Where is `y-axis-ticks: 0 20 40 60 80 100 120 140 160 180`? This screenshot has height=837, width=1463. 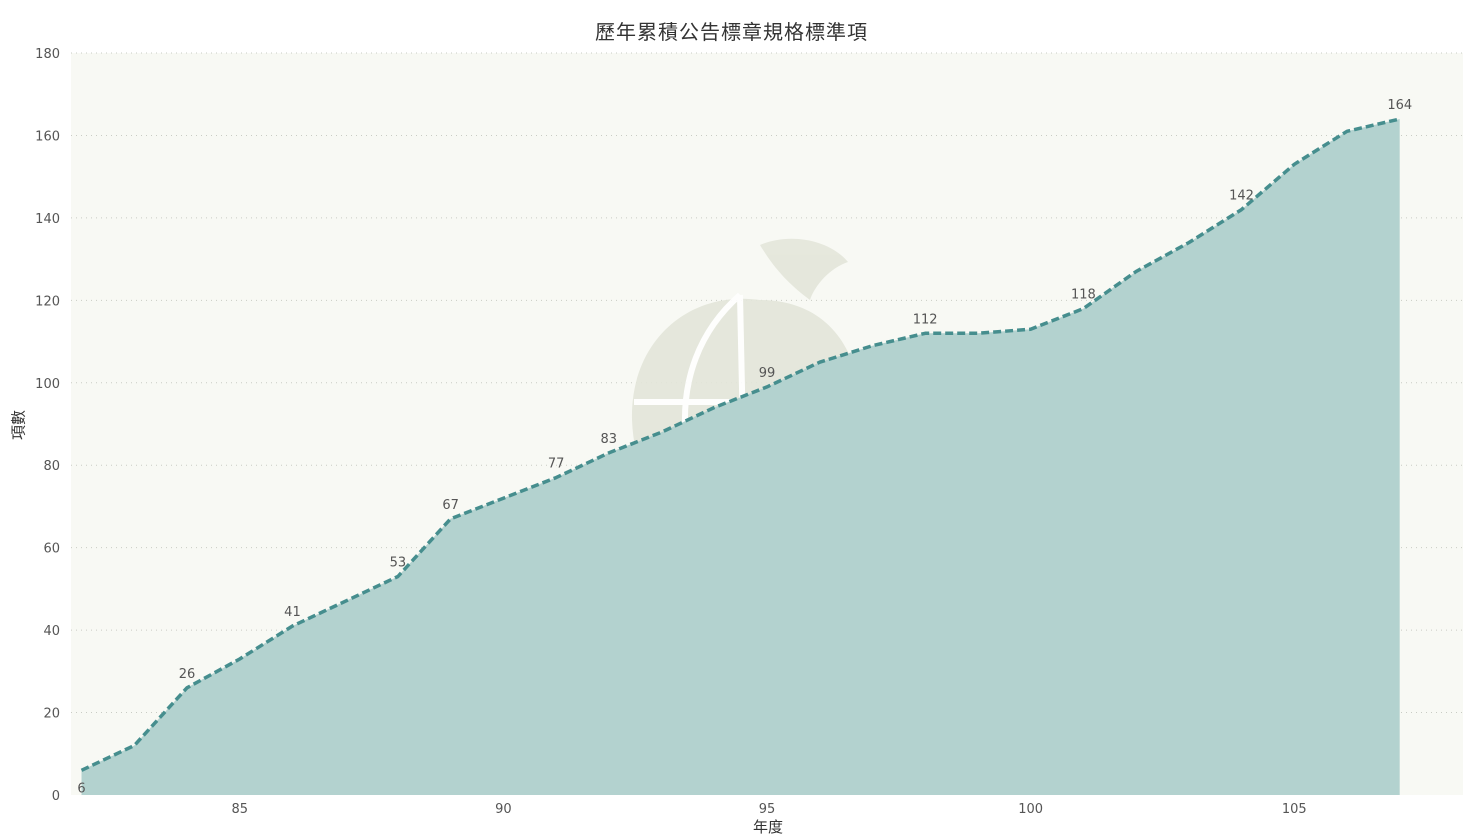
y-axis-ticks: 0 20 40 60 80 100 120 140 160 180 is located at coordinates (47, 425).